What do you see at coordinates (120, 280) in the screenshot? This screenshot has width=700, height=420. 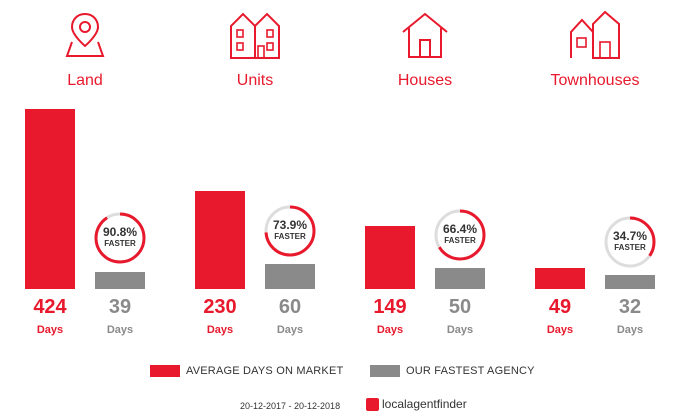 I see `bar-land-fastest` at bounding box center [120, 280].